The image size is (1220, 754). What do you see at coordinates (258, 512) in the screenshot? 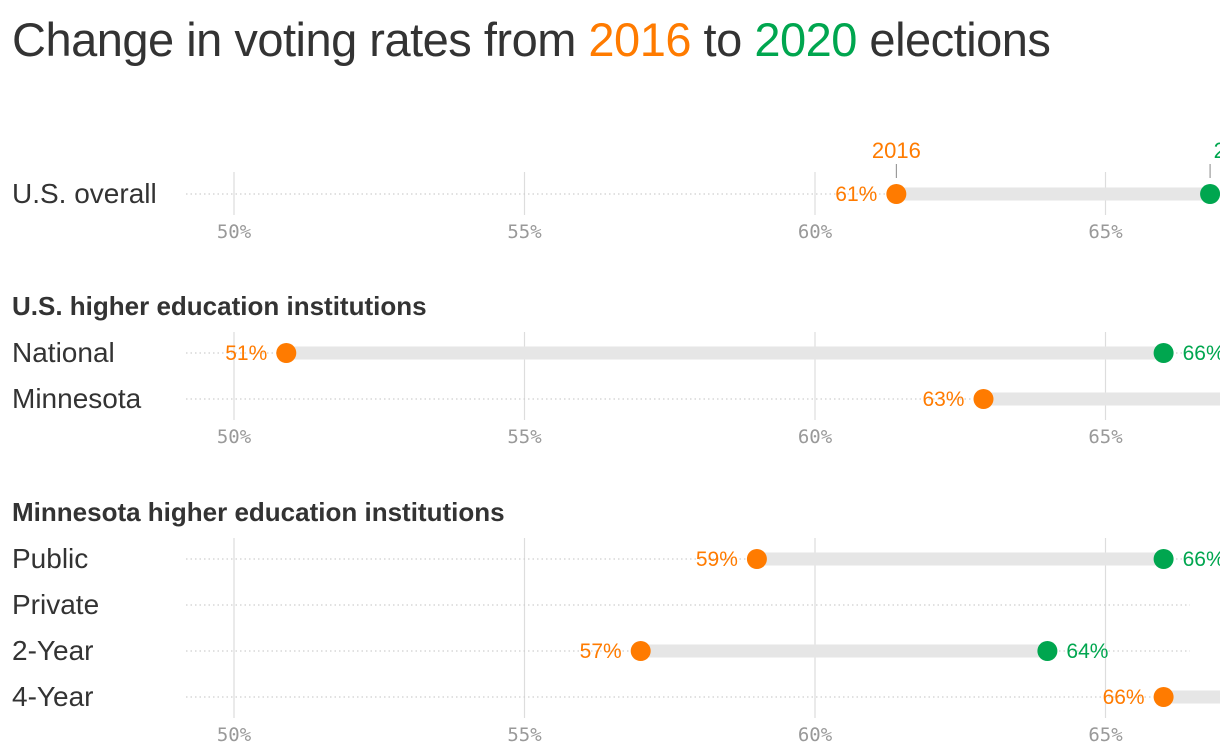
I see `section-heading: Minnesota higher education institutions` at bounding box center [258, 512].